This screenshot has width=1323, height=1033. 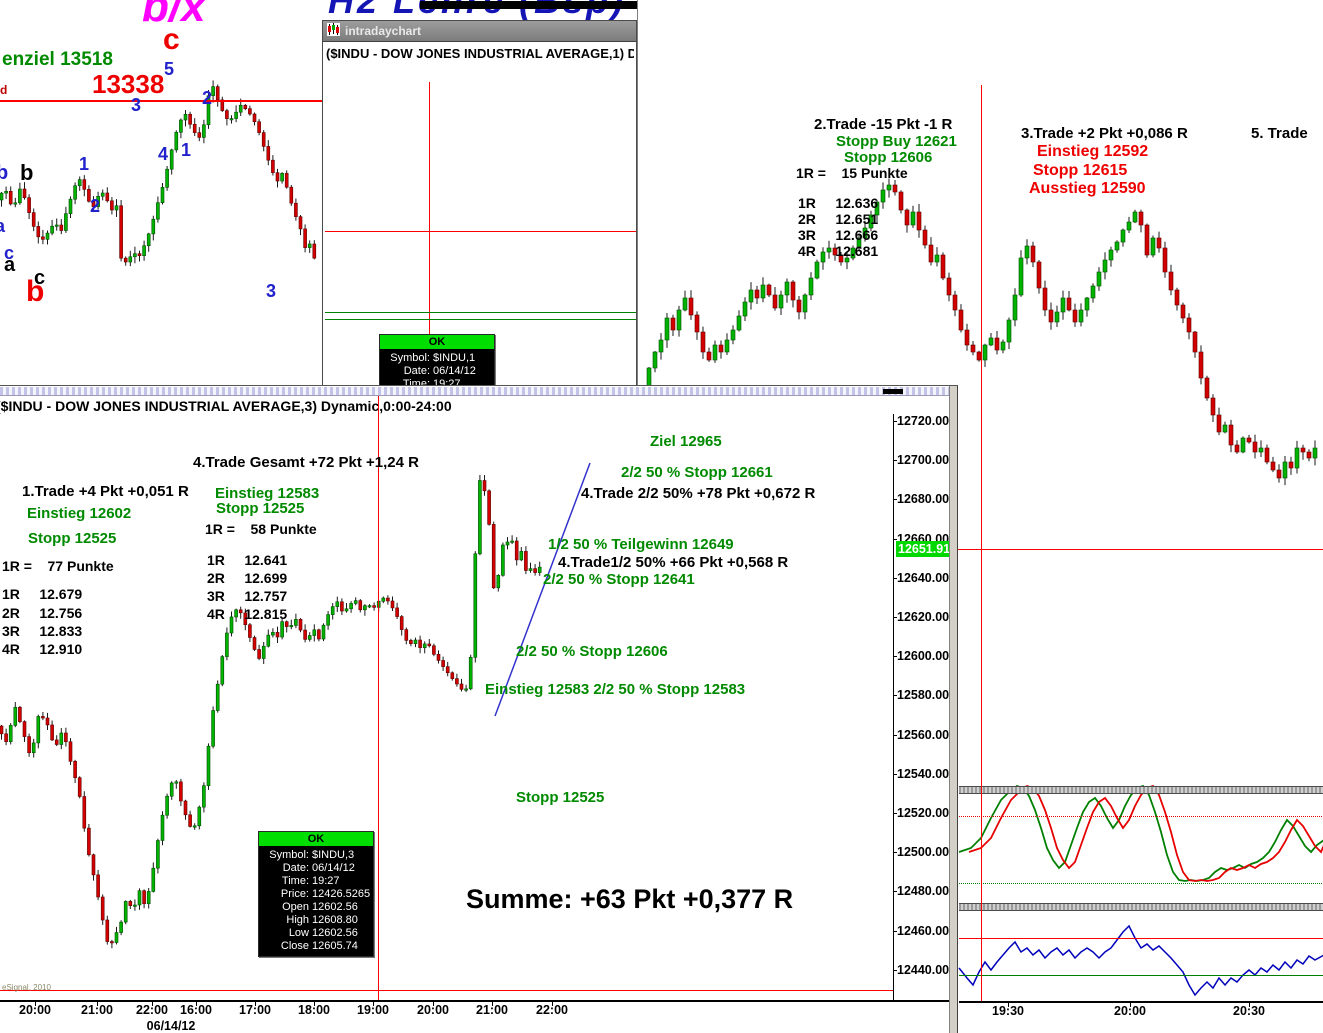 I want to click on annotation-label: 4R 12.910, so click(x=42, y=649).